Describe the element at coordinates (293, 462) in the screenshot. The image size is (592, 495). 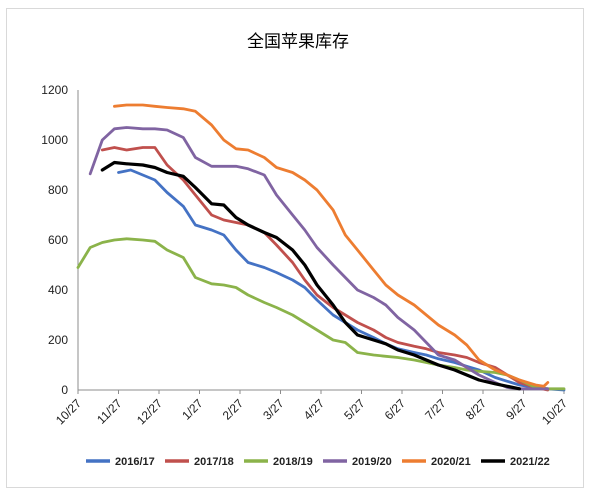
I see `legend-label: 2018/19` at that location.